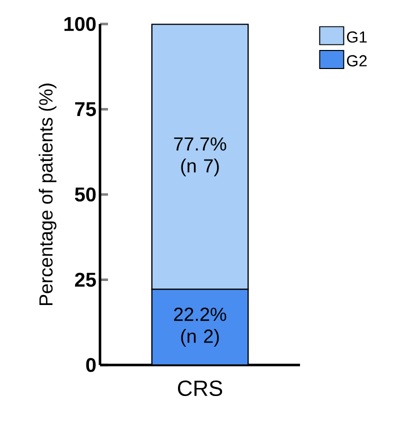 The image size is (409, 429). I want to click on y-tick-label: 100, so click(80, 24).